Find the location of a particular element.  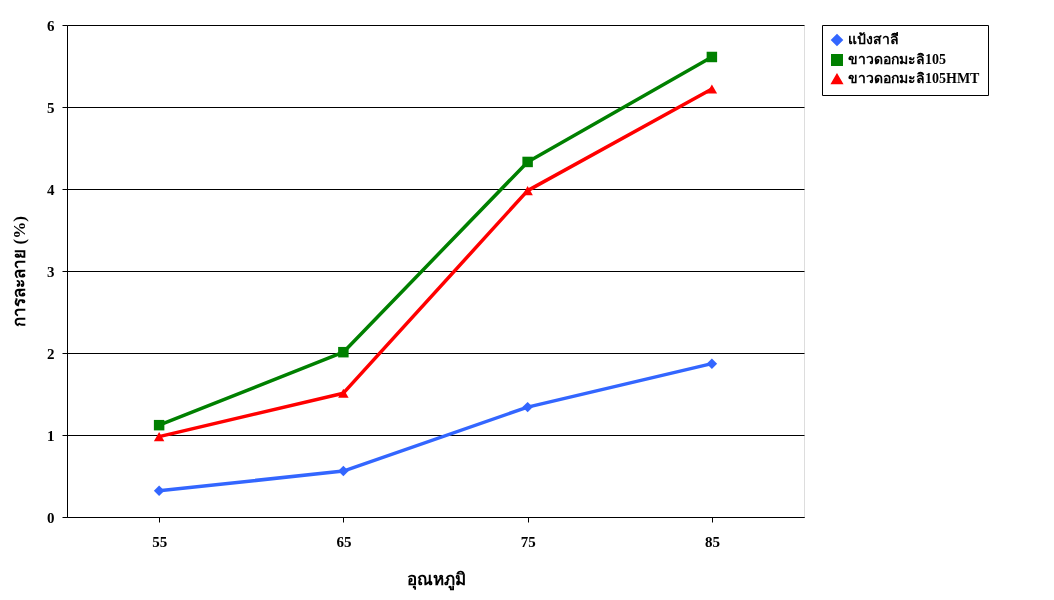

y-tick-label: 6 is located at coordinates (51, 25).